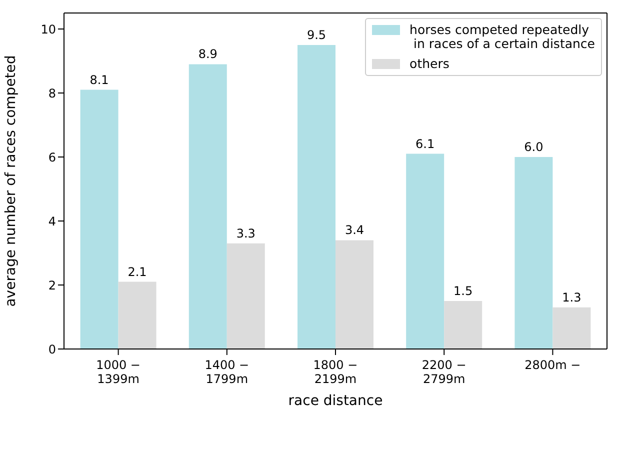 This screenshot has width=618, height=459. What do you see at coordinates (335, 372) in the screenshot?
I see `x-tick-label: 1800 − 2199m` at bounding box center [335, 372].